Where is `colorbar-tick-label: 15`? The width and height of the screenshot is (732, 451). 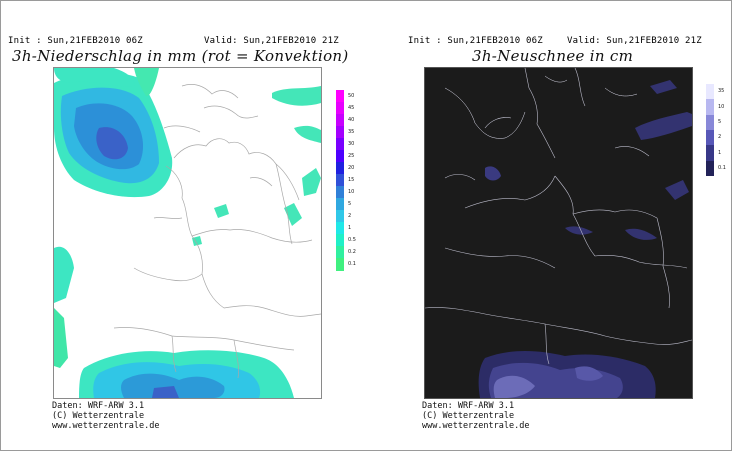 colorbar-tick-label: 15 is located at coordinates (351, 179).